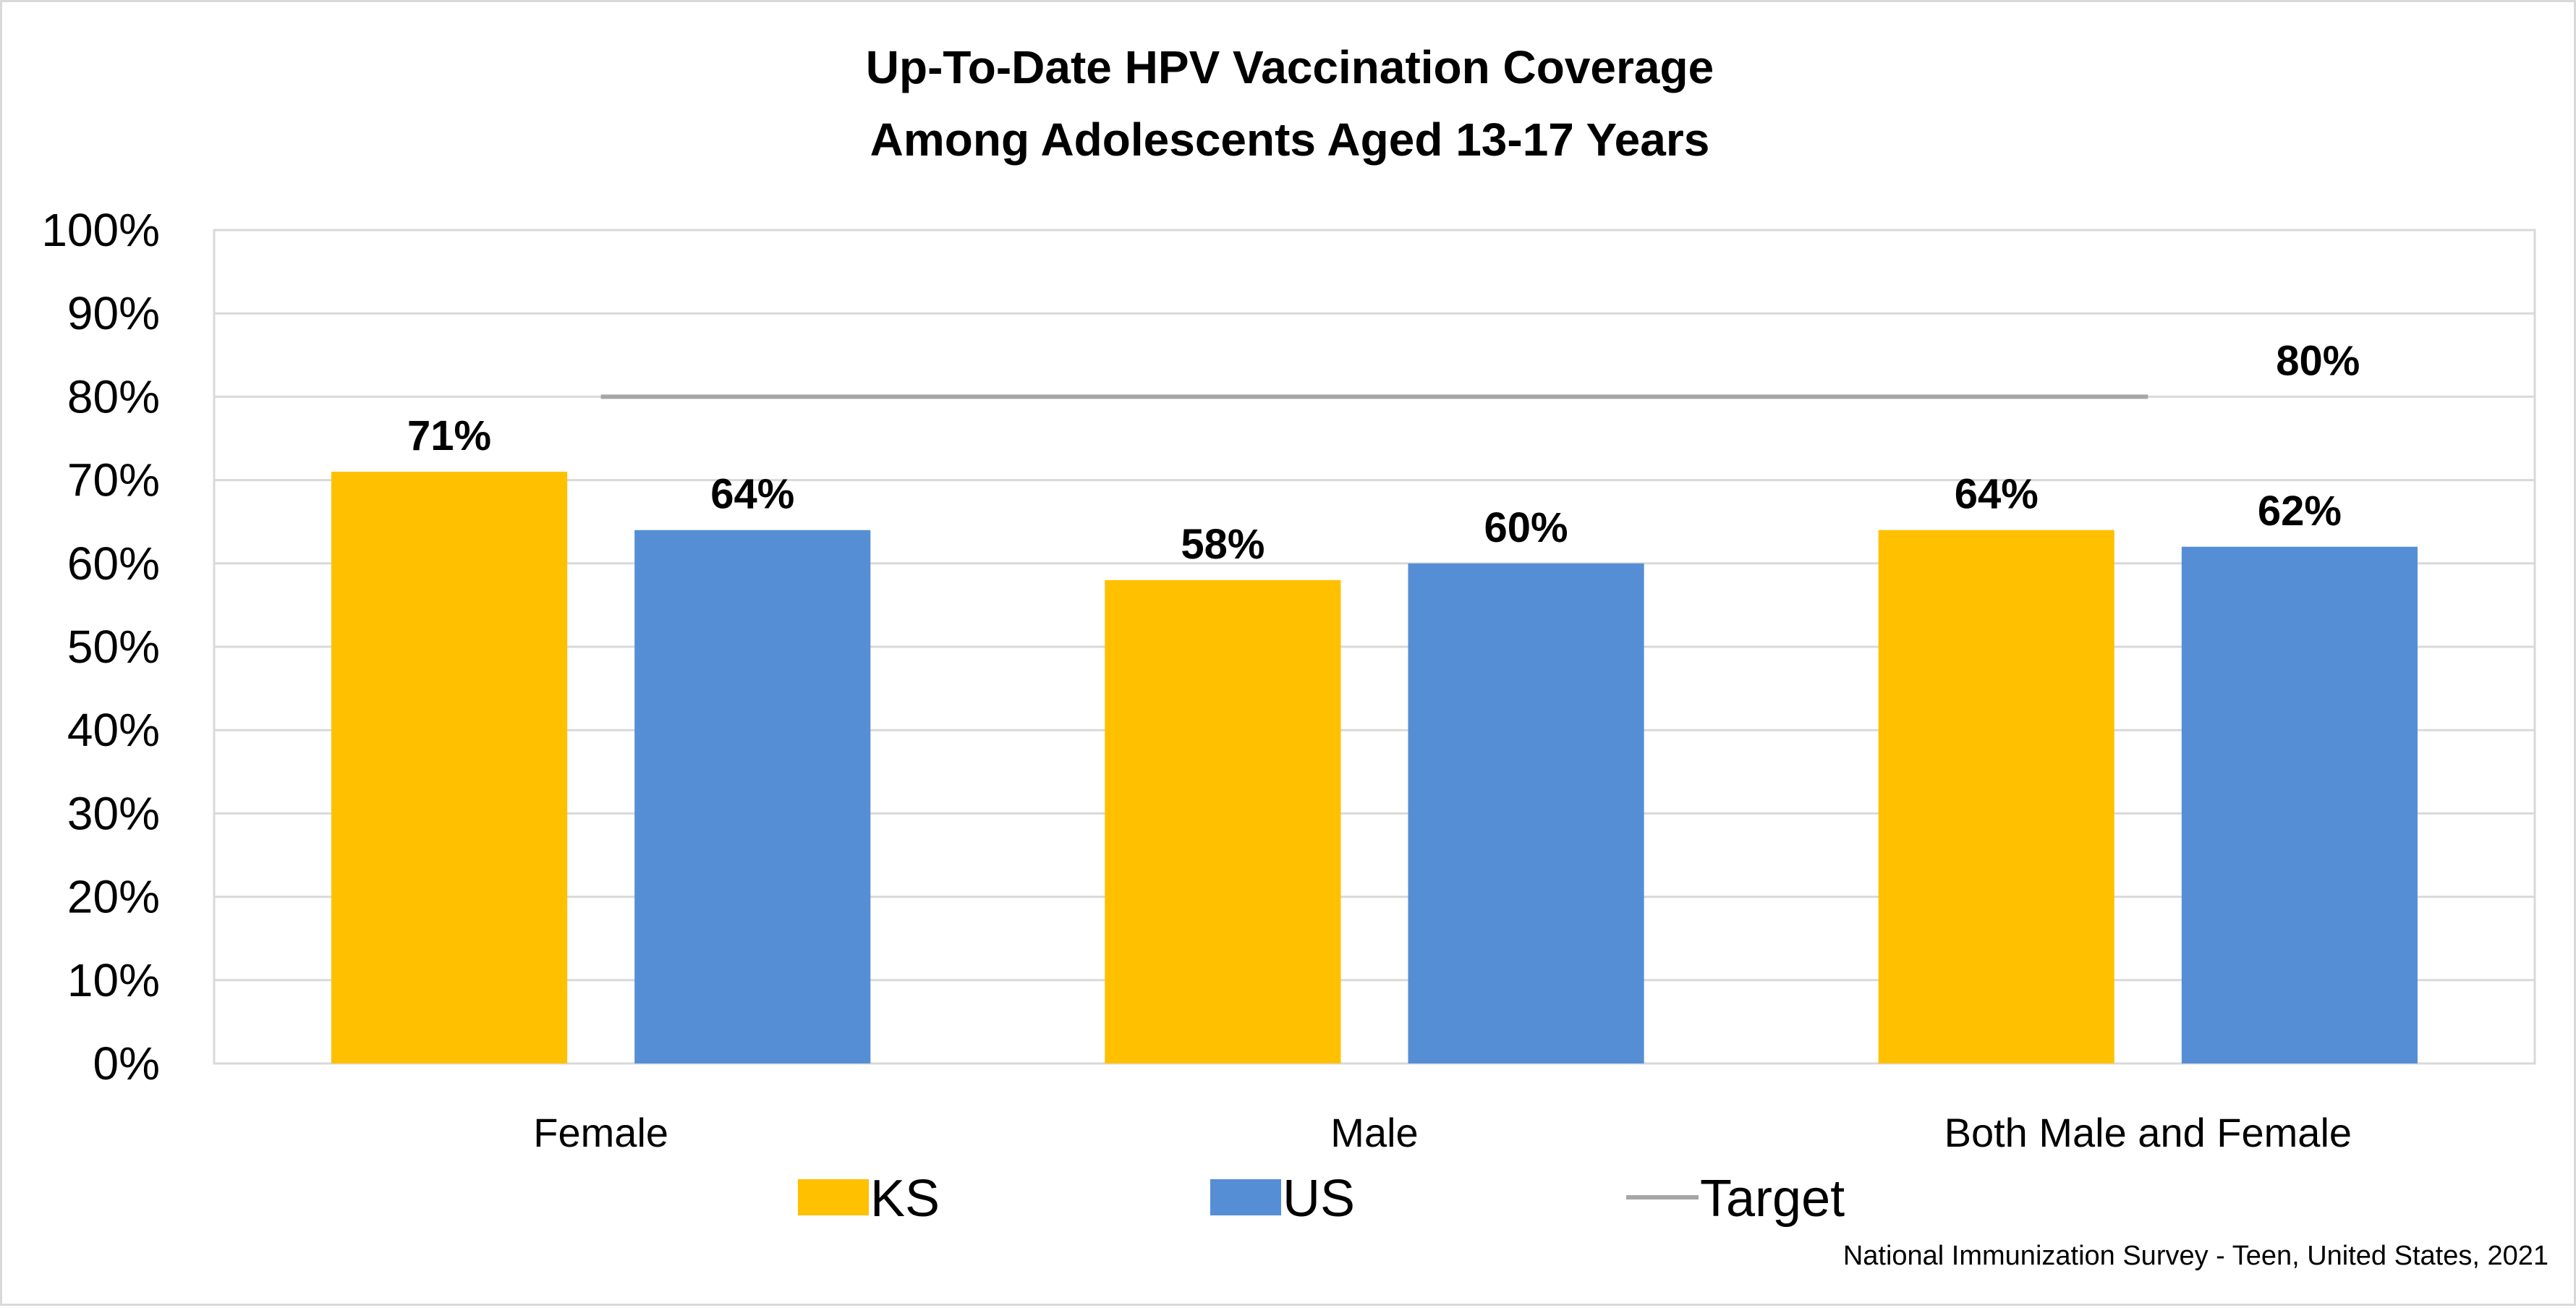  Describe the element at coordinates (1222, 544) in the screenshot. I see `data-label: 58%` at that location.